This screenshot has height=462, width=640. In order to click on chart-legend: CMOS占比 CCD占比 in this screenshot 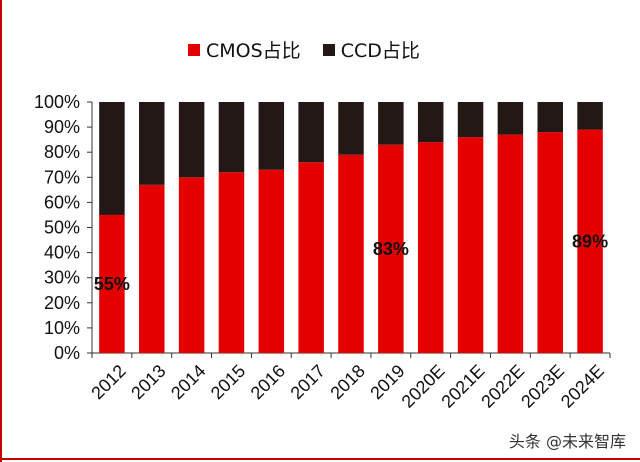, I will do `click(315, 49)`.